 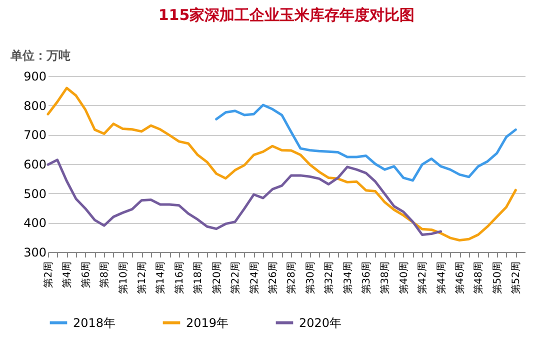 I want to click on x-tick-label: 第26周, so click(x=272, y=278).